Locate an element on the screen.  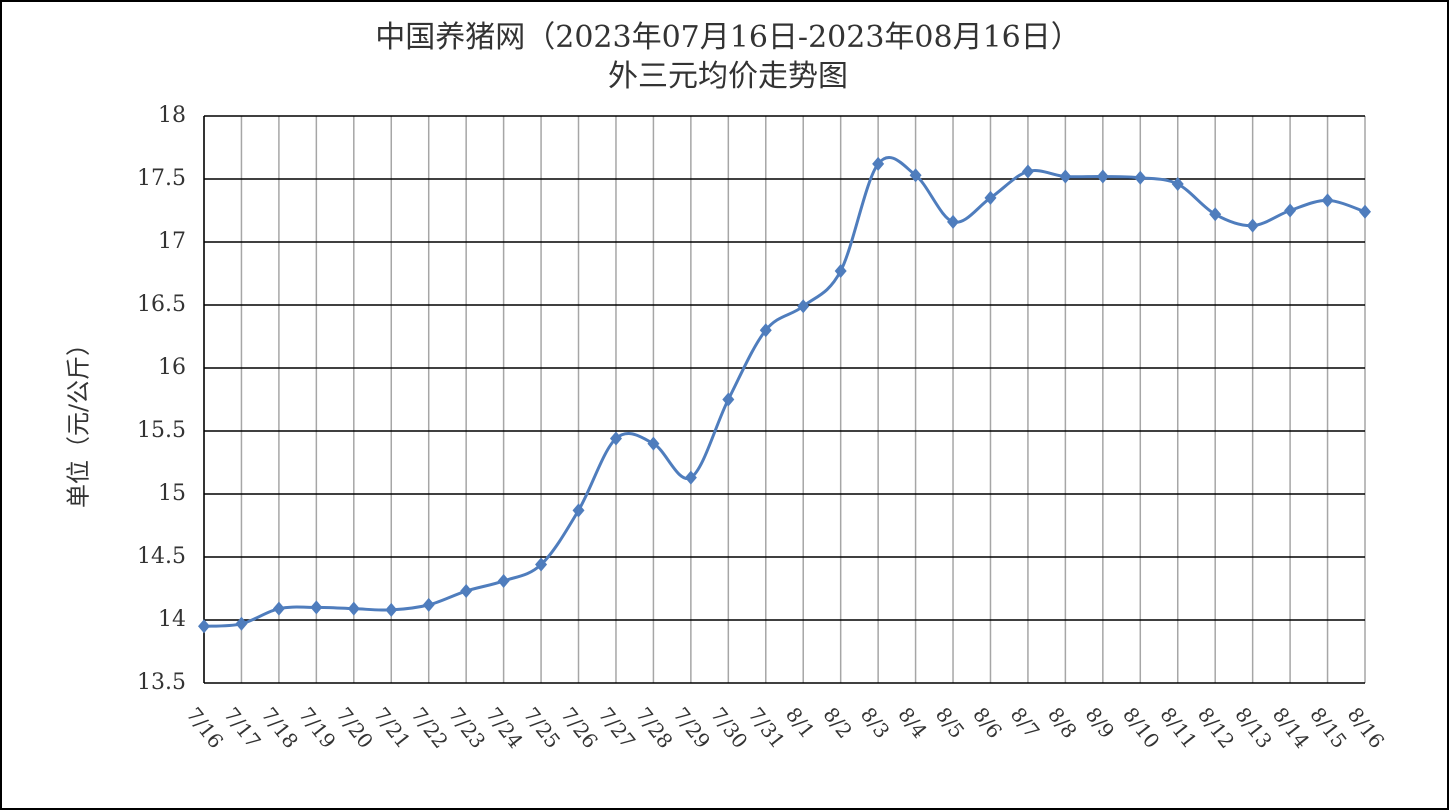
chart-subtitle: 外三元均价走势图 is located at coordinates (728, 76).